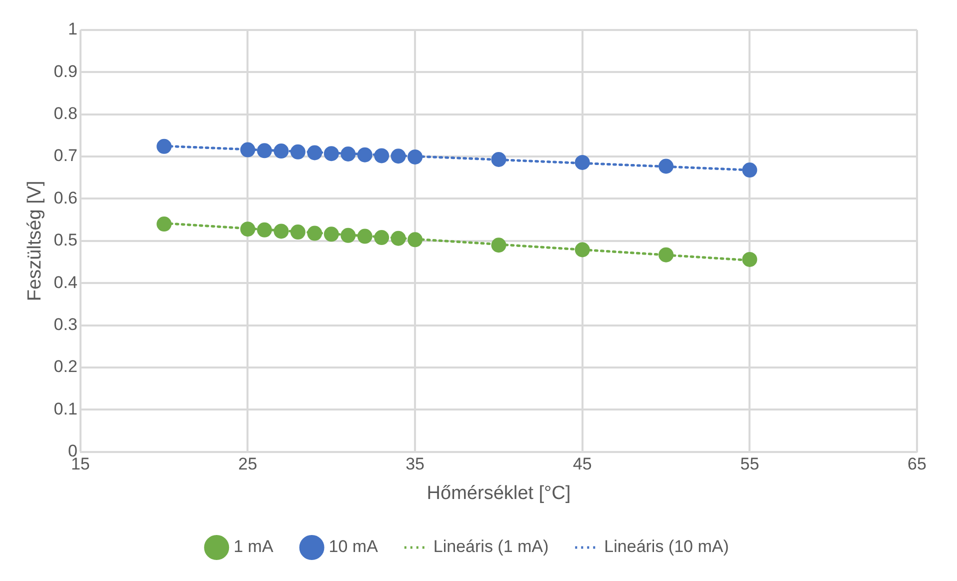 This screenshot has height=581, width=957. What do you see at coordinates (666, 546) in the screenshot?
I see `legend-label: Lineáris (10 mA)` at bounding box center [666, 546].